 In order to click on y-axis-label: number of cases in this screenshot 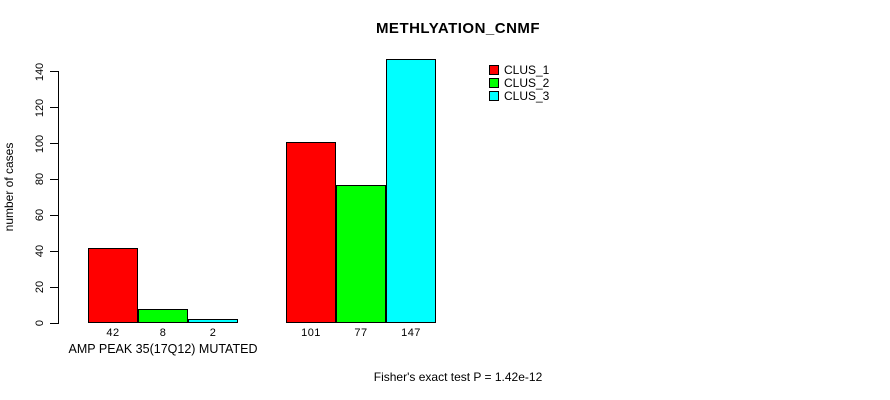, I will do `click(9, 187)`.